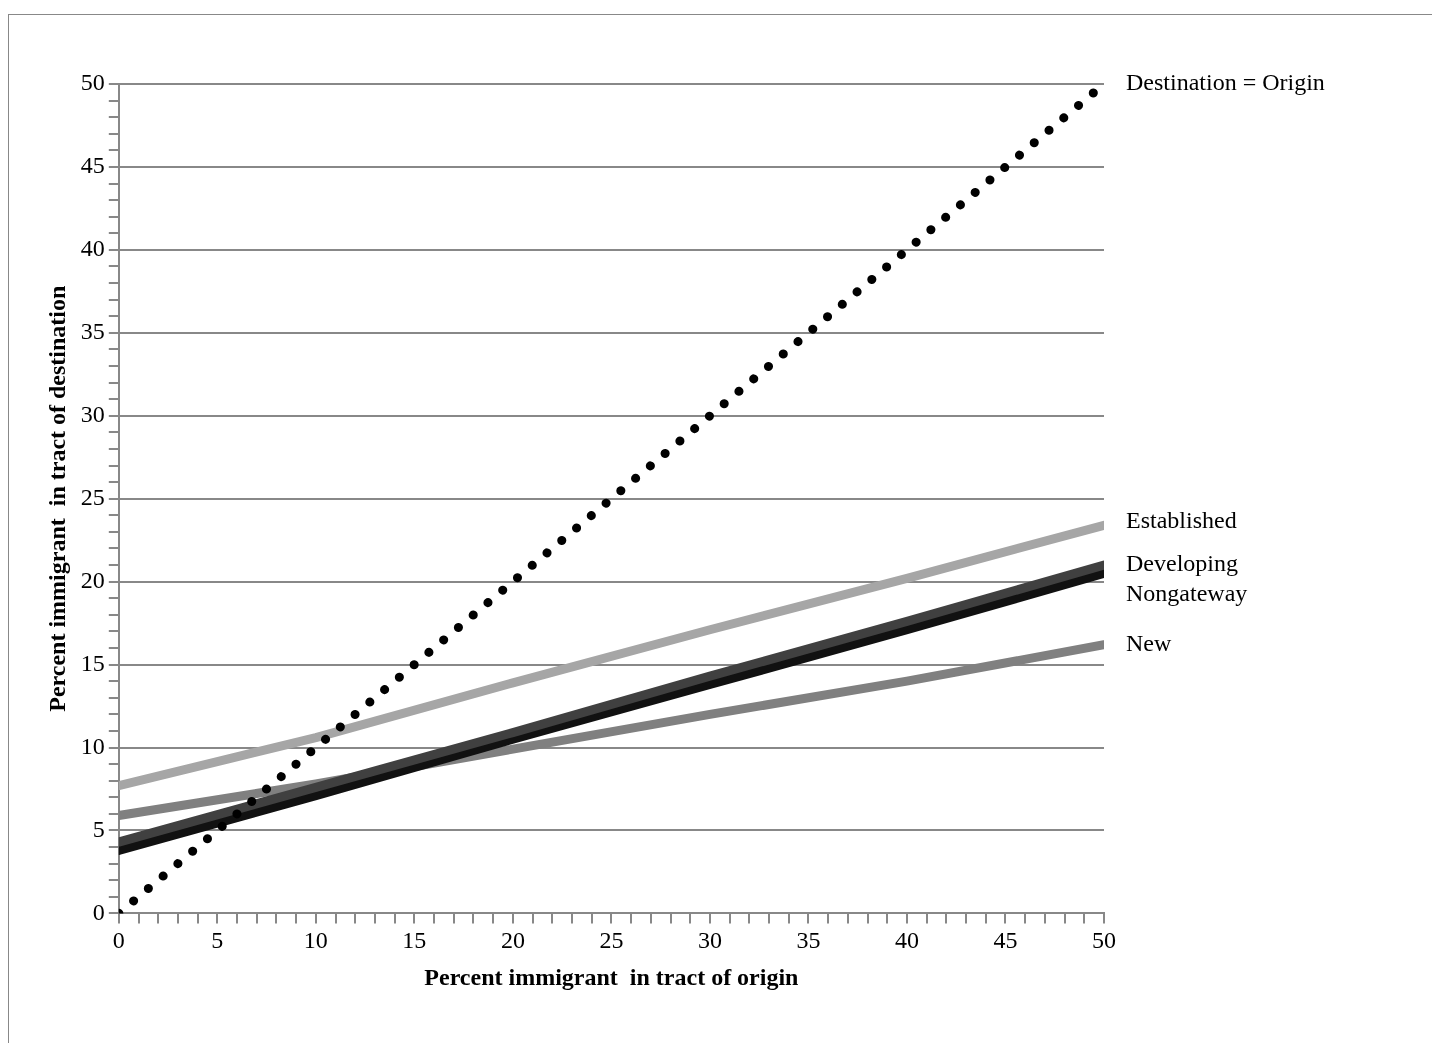  What do you see at coordinates (512, 940) in the screenshot?
I see `x-tick-label: 20` at bounding box center [512, 940].